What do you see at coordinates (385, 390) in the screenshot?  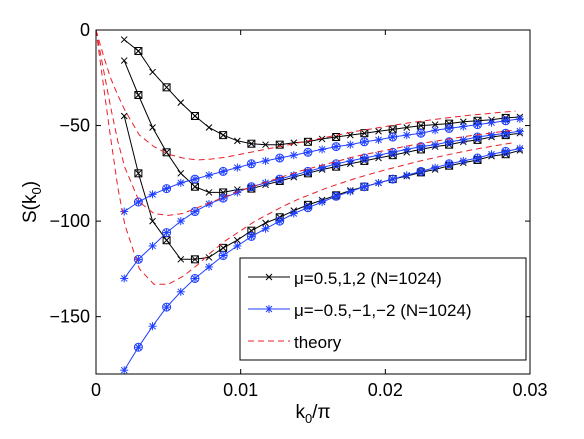 I see `x-tick-label: 0.02` at bounding box center [385, 390].